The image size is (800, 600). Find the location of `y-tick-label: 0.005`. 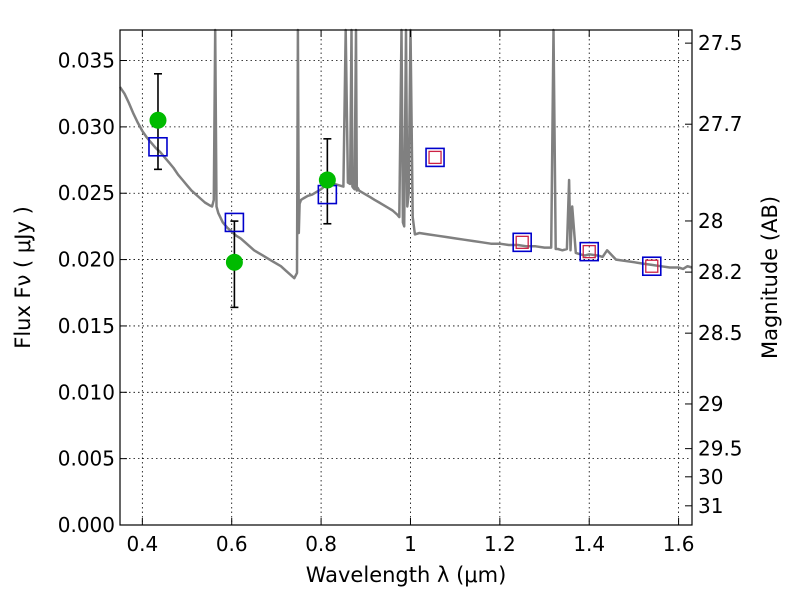

y-tick-label: 0.005 is located at coordinates (86, 459).